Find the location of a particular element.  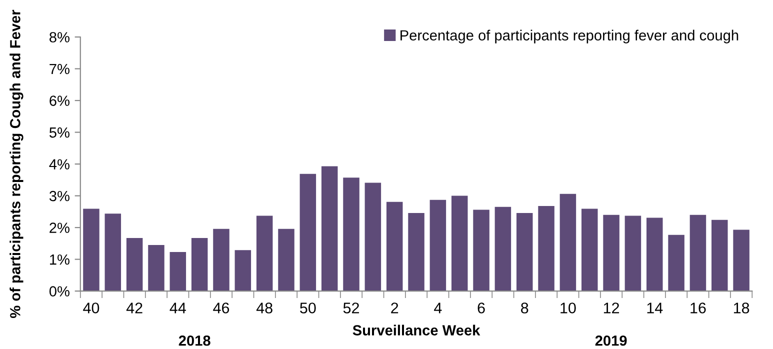

x-tick-label: 8 is located at coordinates (524, 308).